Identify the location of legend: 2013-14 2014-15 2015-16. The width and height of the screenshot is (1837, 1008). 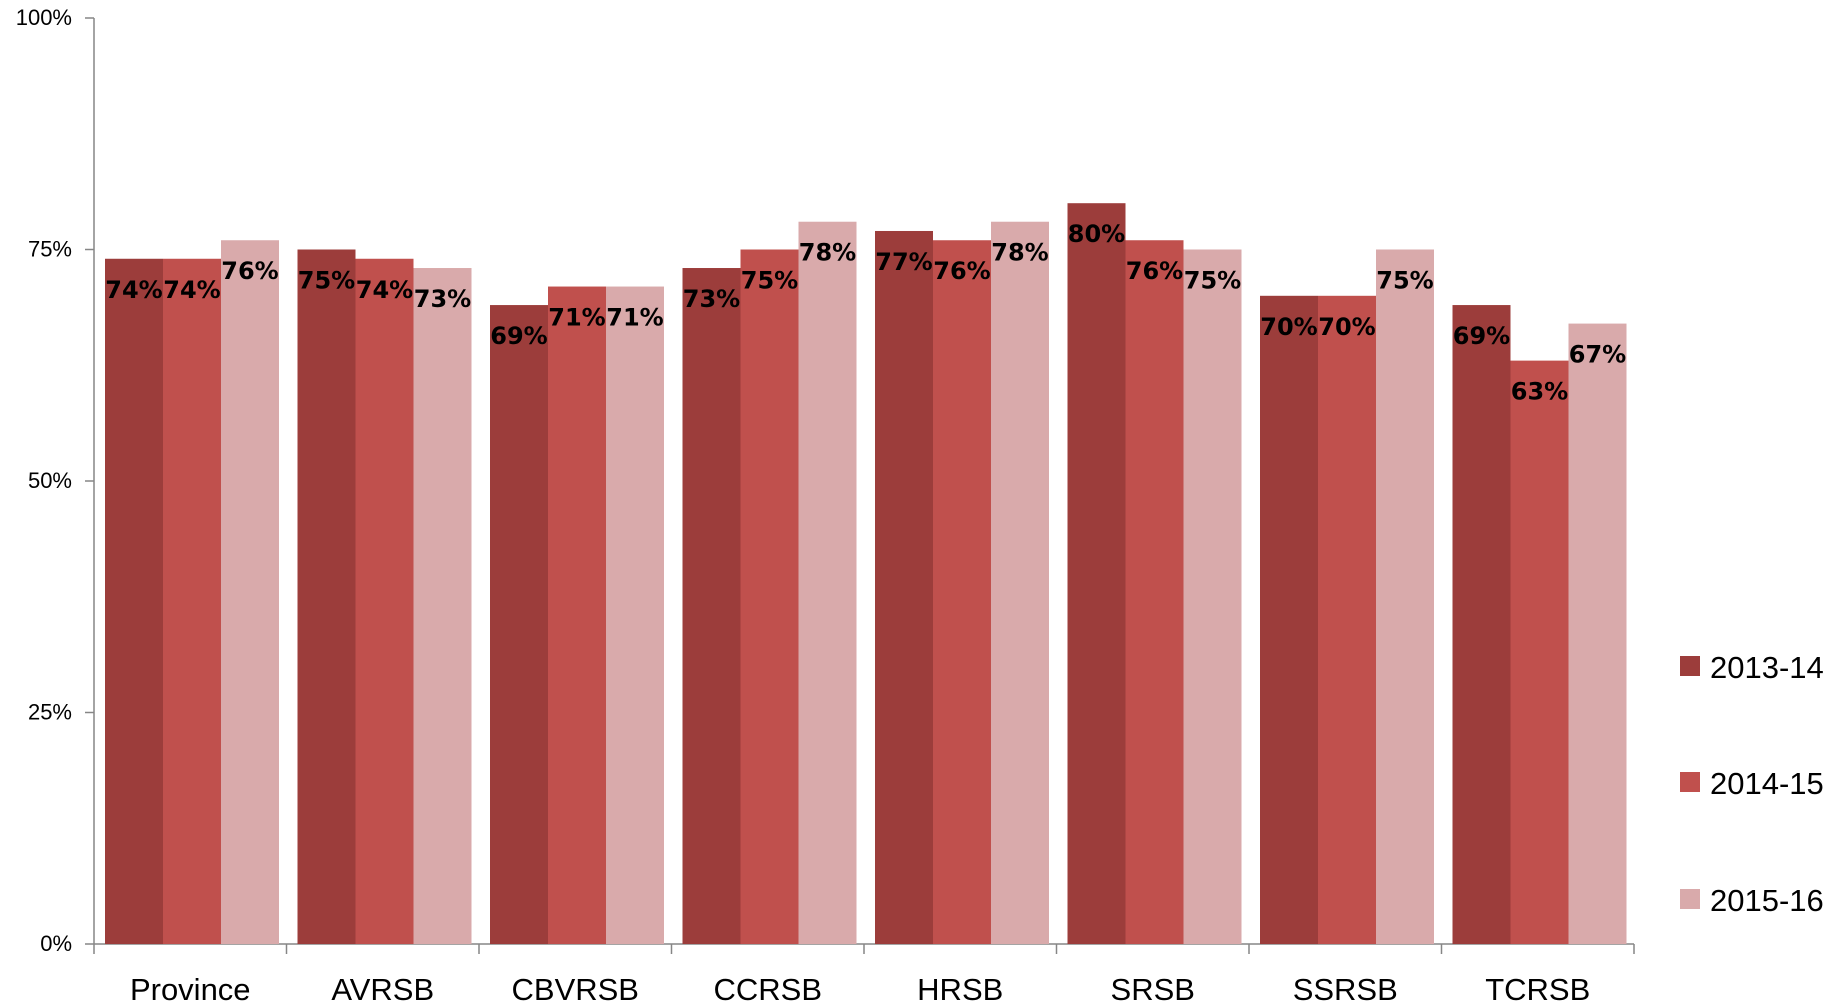
(1752, 784).